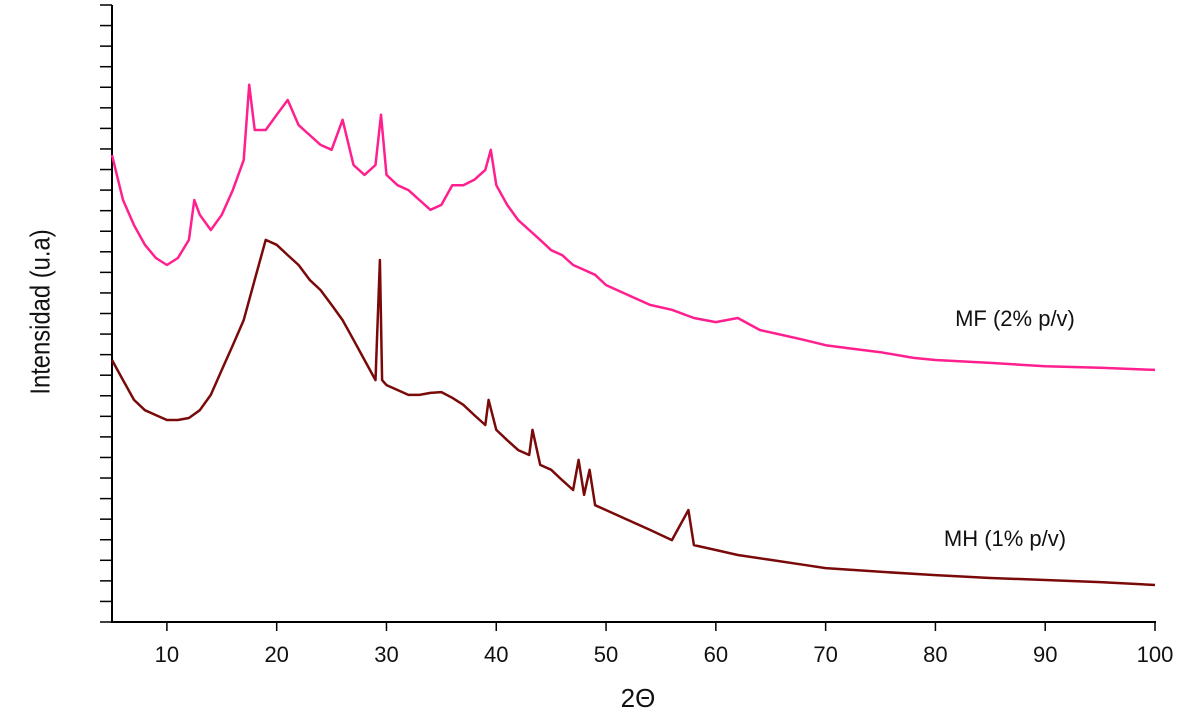  I want to click on x-tick-label: 40, so click(496, 654).